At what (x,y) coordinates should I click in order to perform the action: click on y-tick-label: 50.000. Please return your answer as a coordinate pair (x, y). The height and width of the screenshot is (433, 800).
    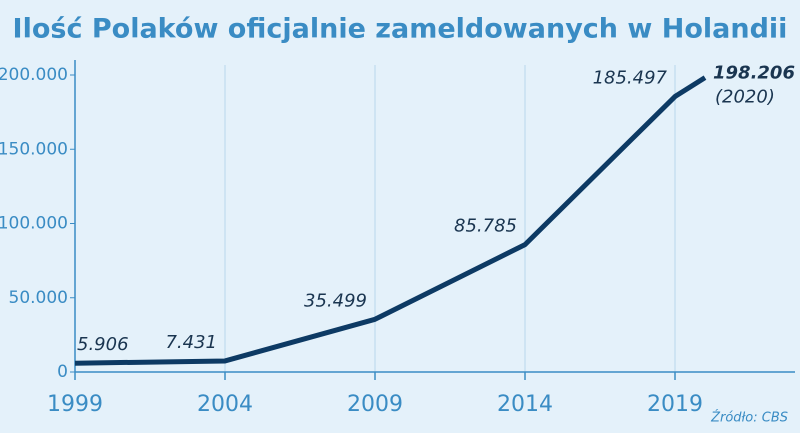
    Looking at the image, I should click on (38, 298).